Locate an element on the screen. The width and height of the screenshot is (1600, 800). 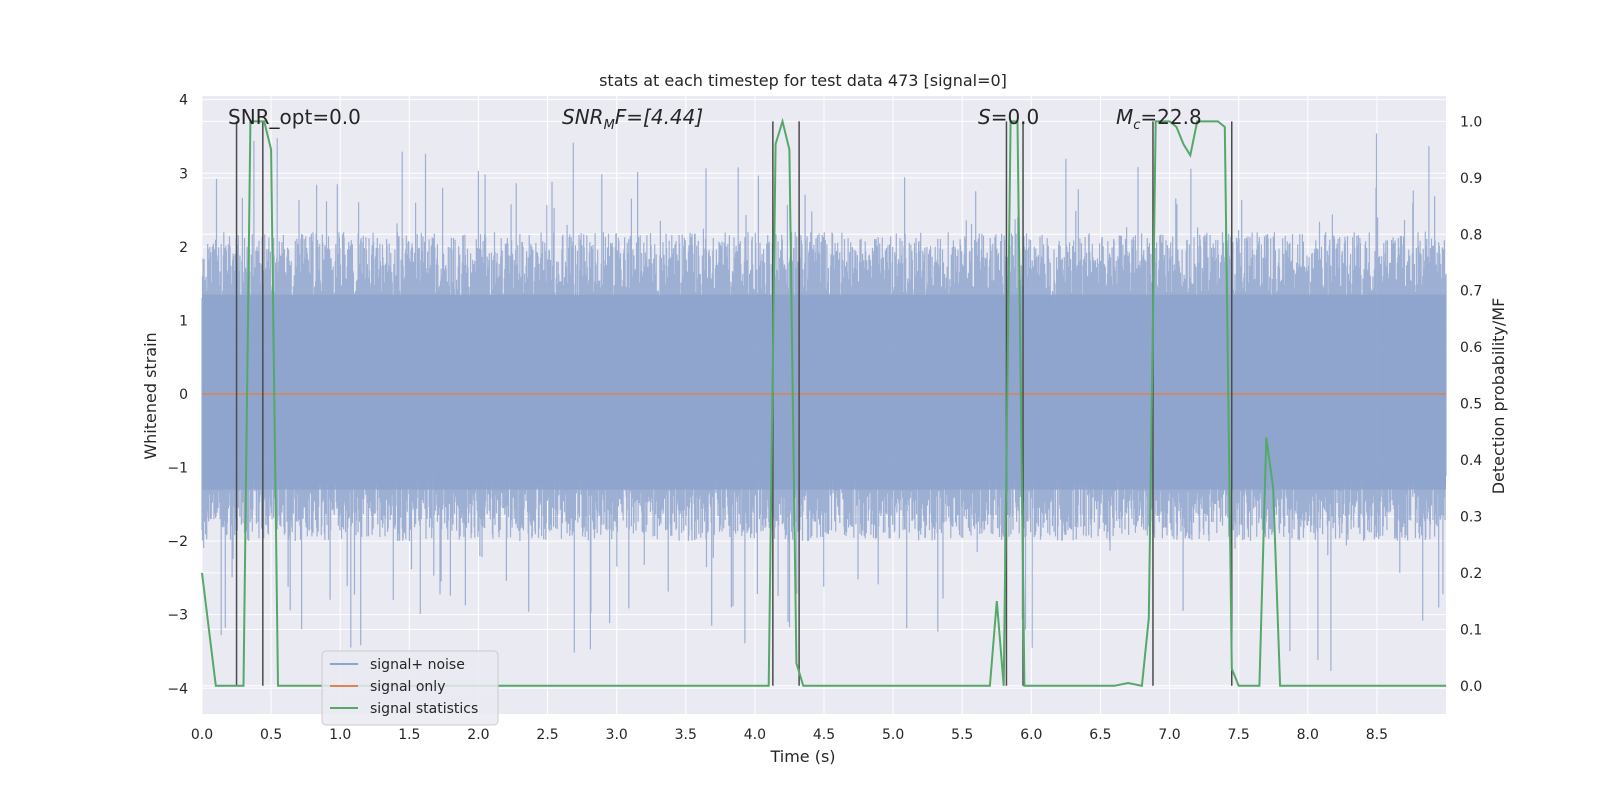
x-tick-label: 6.0 is located at coordinates (1031, 735).